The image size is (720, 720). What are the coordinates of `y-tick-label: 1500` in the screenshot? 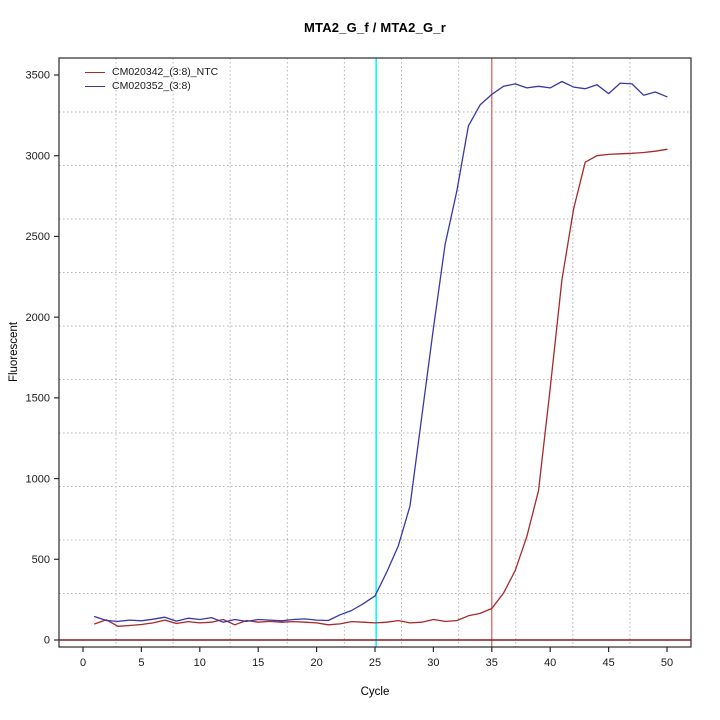 It's located at (38, 399).